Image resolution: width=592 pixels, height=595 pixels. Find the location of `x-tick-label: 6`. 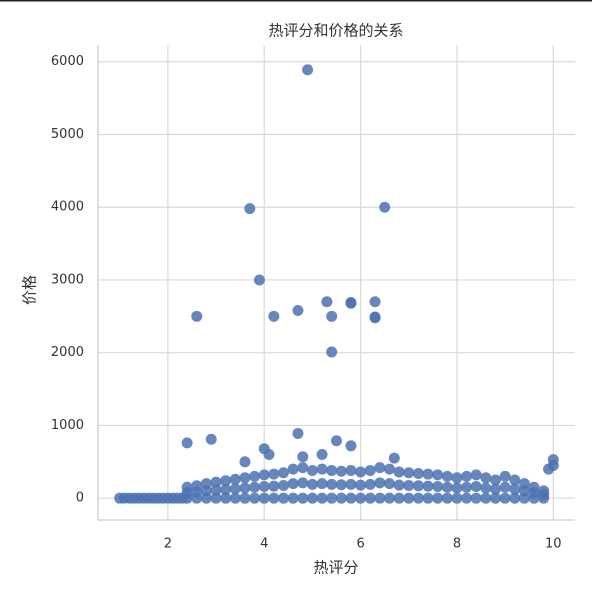

x-tick-label: 6 is located at coordinates (360, 544).